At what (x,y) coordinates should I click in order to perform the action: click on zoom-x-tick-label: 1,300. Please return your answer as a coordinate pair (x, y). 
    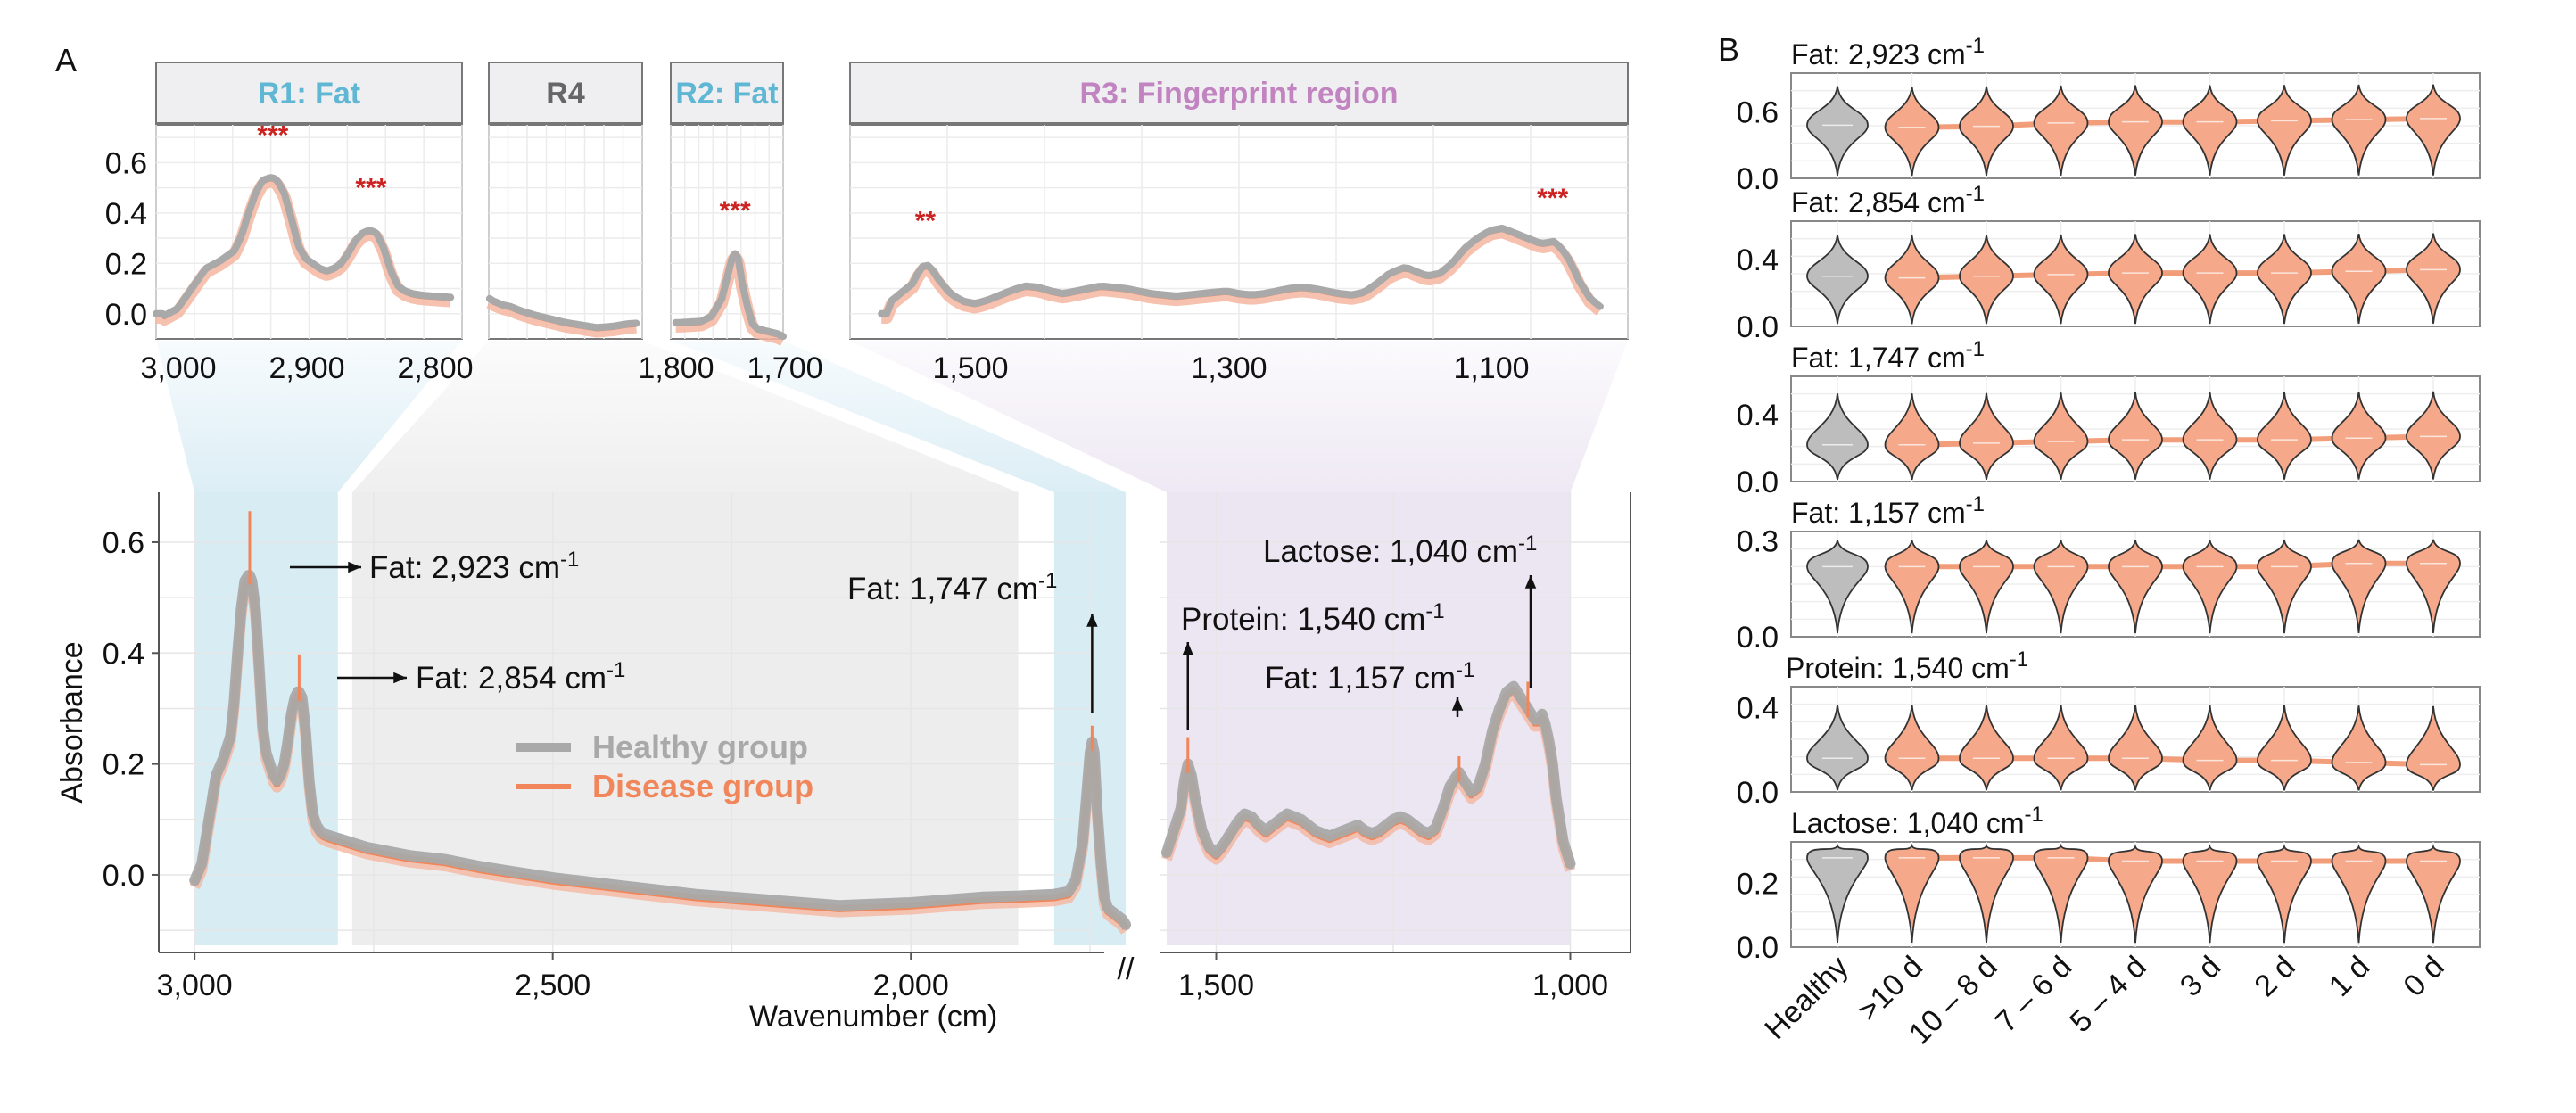
    Looking at the image, I should click on (1229, 368).